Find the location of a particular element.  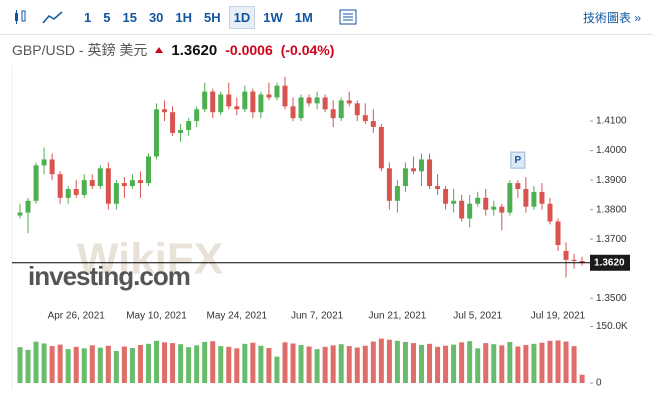

candle-icon is located at coordinates (22, 17).